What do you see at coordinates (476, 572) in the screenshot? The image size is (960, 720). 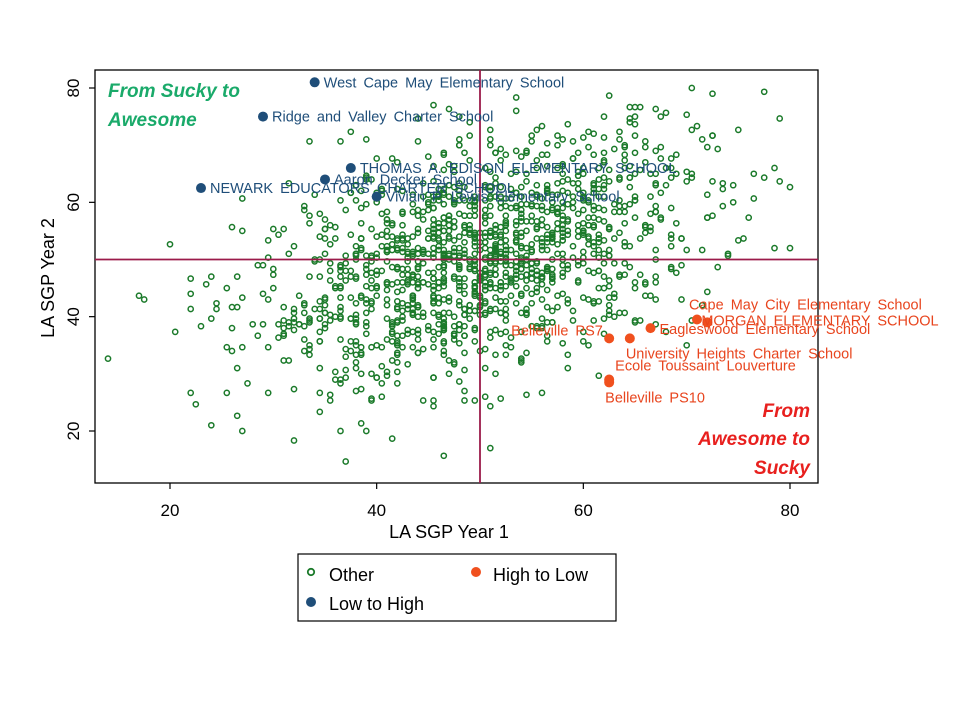 I see `legend-marker-high-to-low` at bounding box center [476, 572].